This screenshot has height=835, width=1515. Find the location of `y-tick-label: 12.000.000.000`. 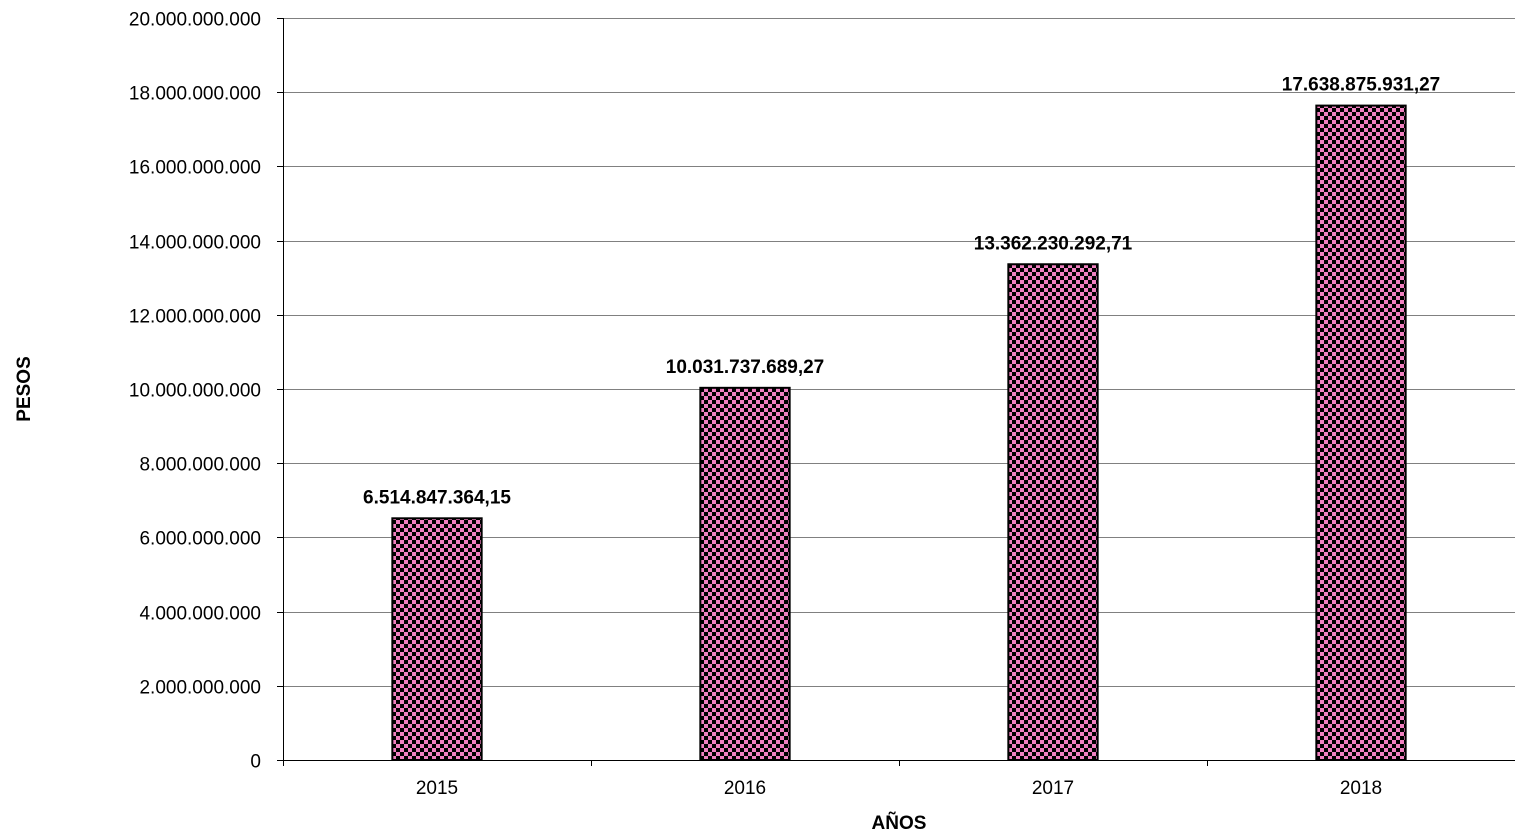

y-tick-label: 12.000.000.000 is located at coordinates (195, 317).